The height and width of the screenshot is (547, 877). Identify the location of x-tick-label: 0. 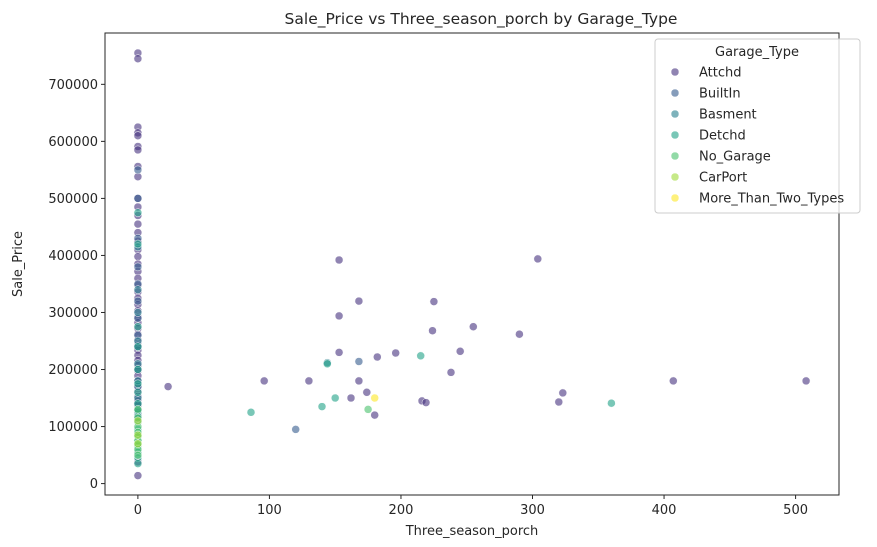
(138, 510).